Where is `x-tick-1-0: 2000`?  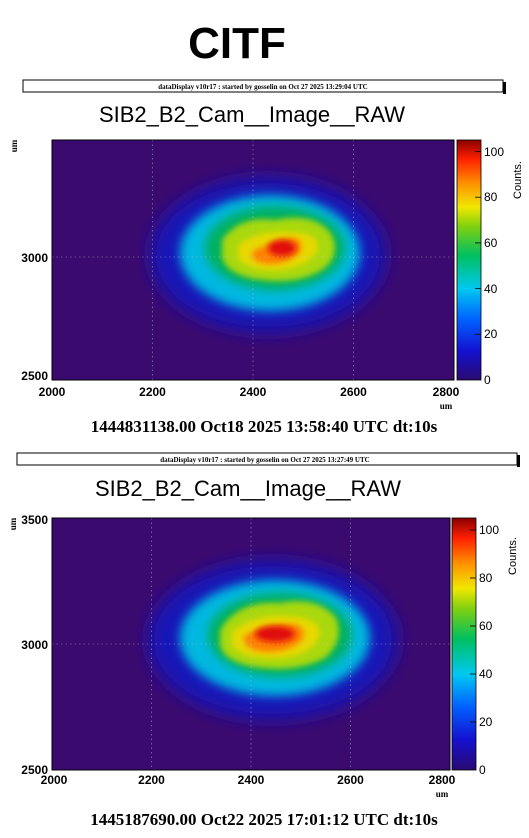 x-tick-1-0: 2000 is located at coordinates (52, 392).